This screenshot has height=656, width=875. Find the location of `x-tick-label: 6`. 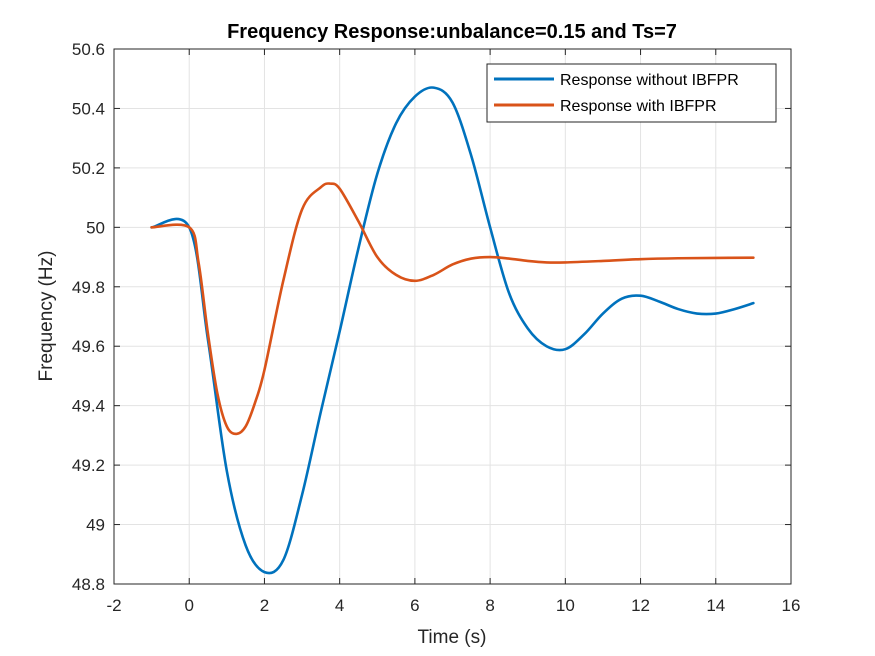

x-tick-label: 6 is located at coordinates (414, 605).